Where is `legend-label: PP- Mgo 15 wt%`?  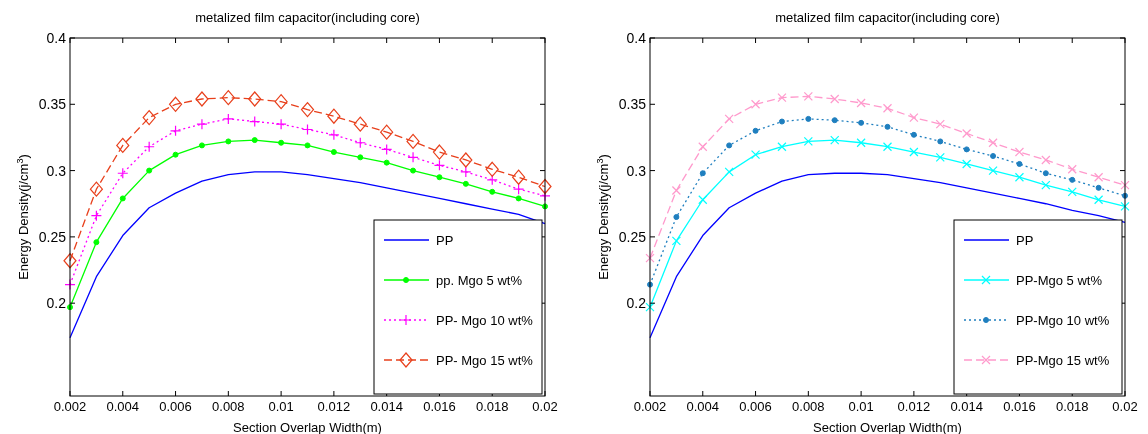
legend-label: PP- Mgo 15 wt% is located at coordinates (485, 360).